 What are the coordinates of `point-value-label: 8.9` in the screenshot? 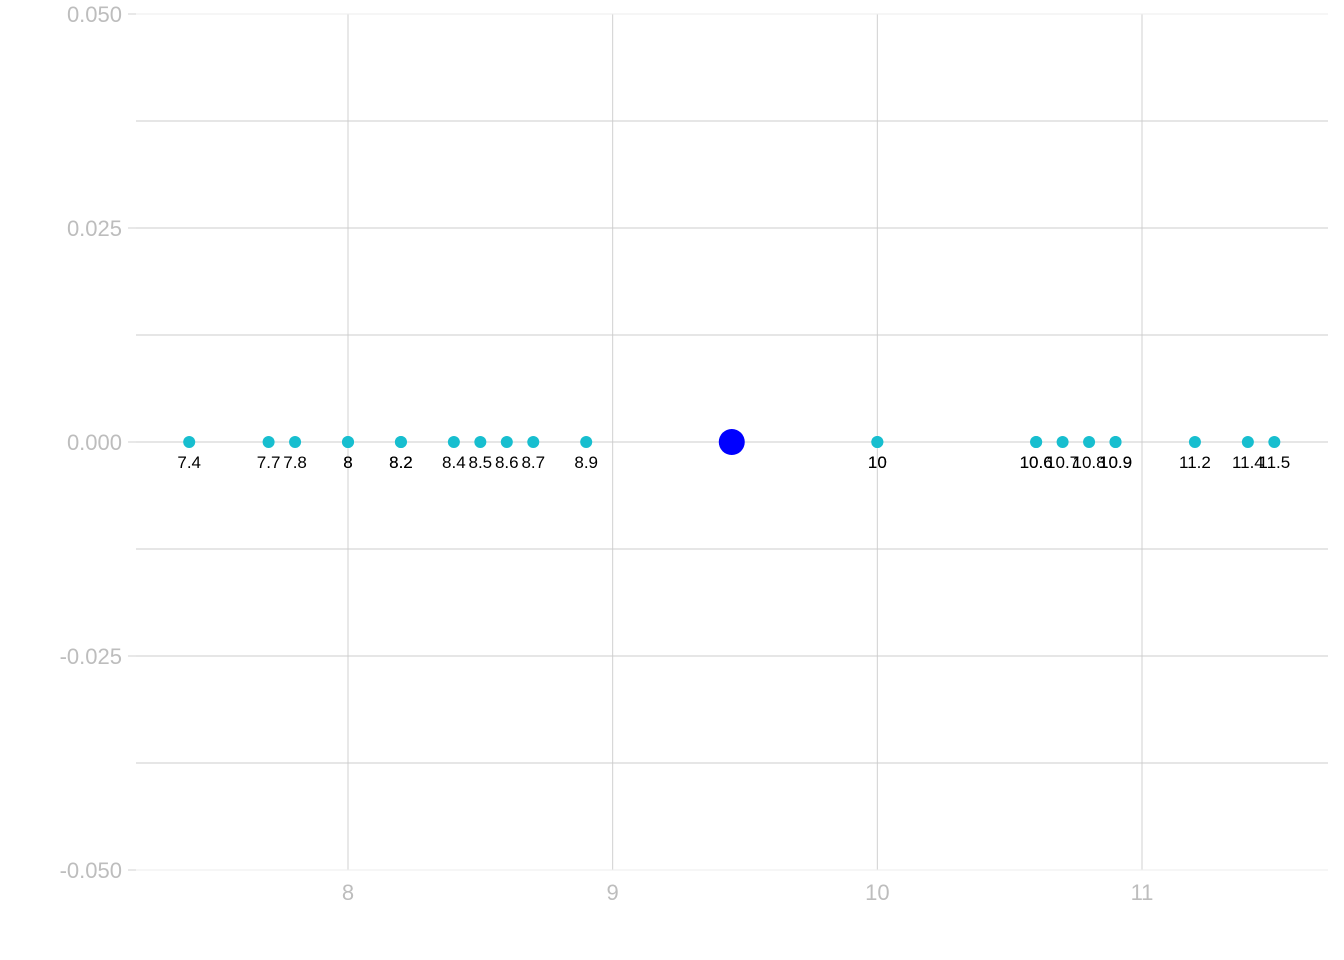 It's located at (586, 462).